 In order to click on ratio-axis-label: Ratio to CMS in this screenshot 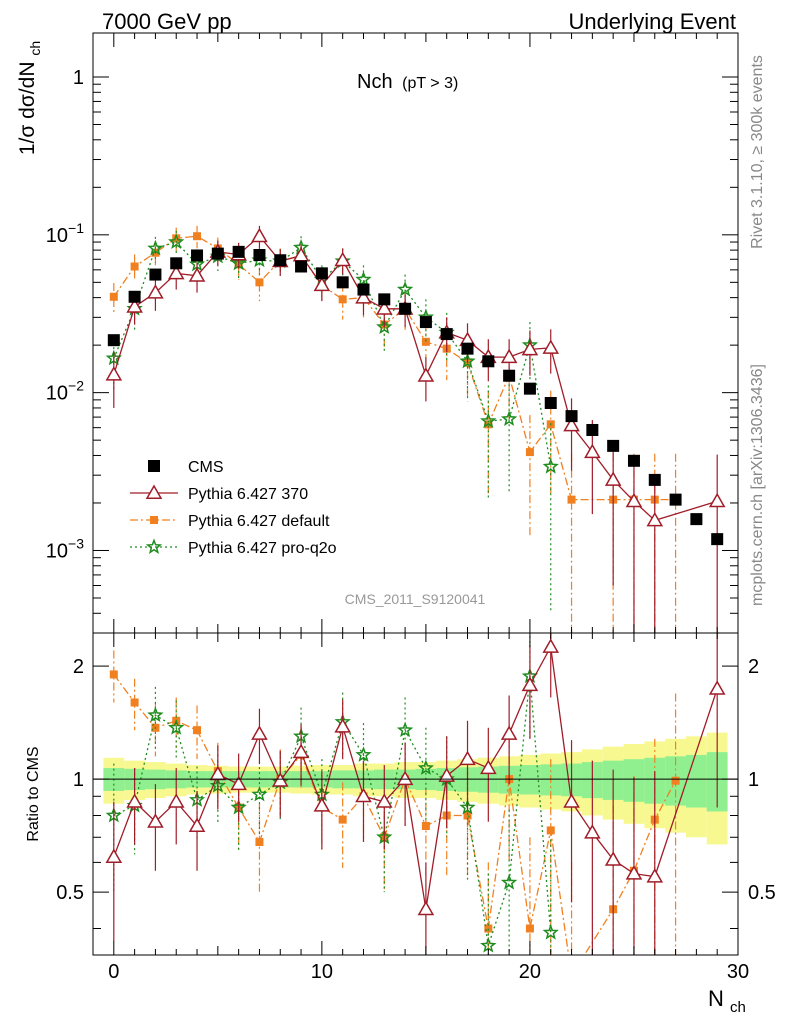, I will do `click(33, 793)`.